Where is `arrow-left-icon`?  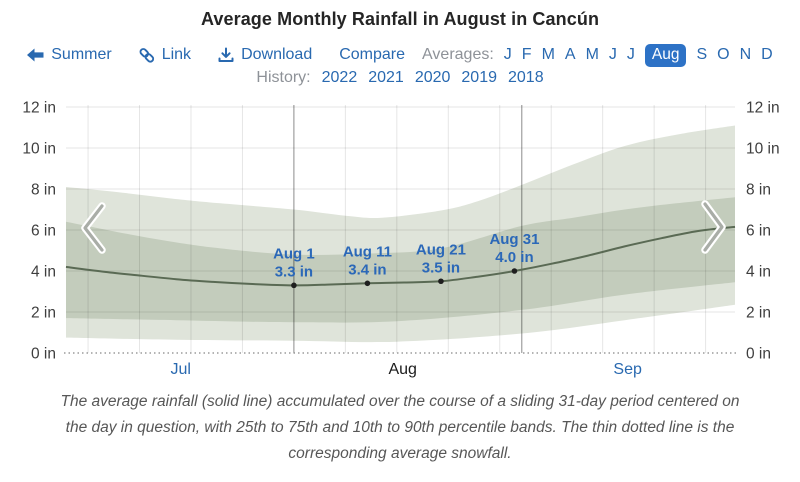 arrow-left-icon is located at coordinates (35, 55).